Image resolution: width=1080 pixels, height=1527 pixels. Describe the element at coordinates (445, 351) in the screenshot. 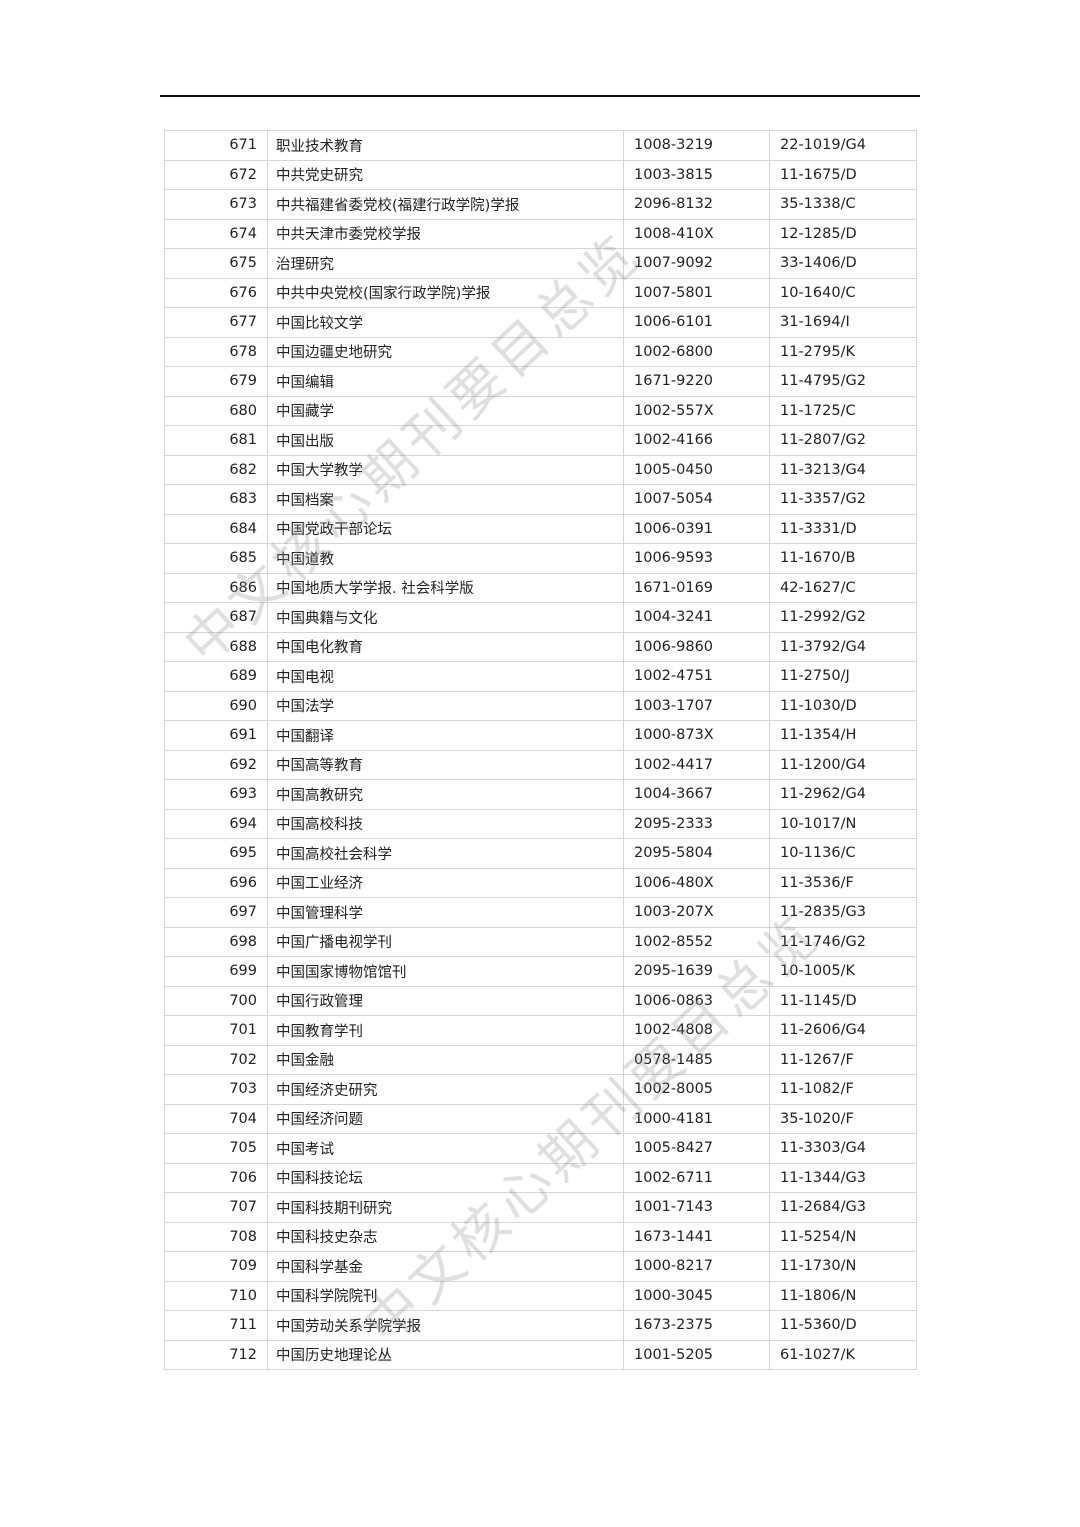

I see `journal-name: 中国边疆史地研究` at that location.